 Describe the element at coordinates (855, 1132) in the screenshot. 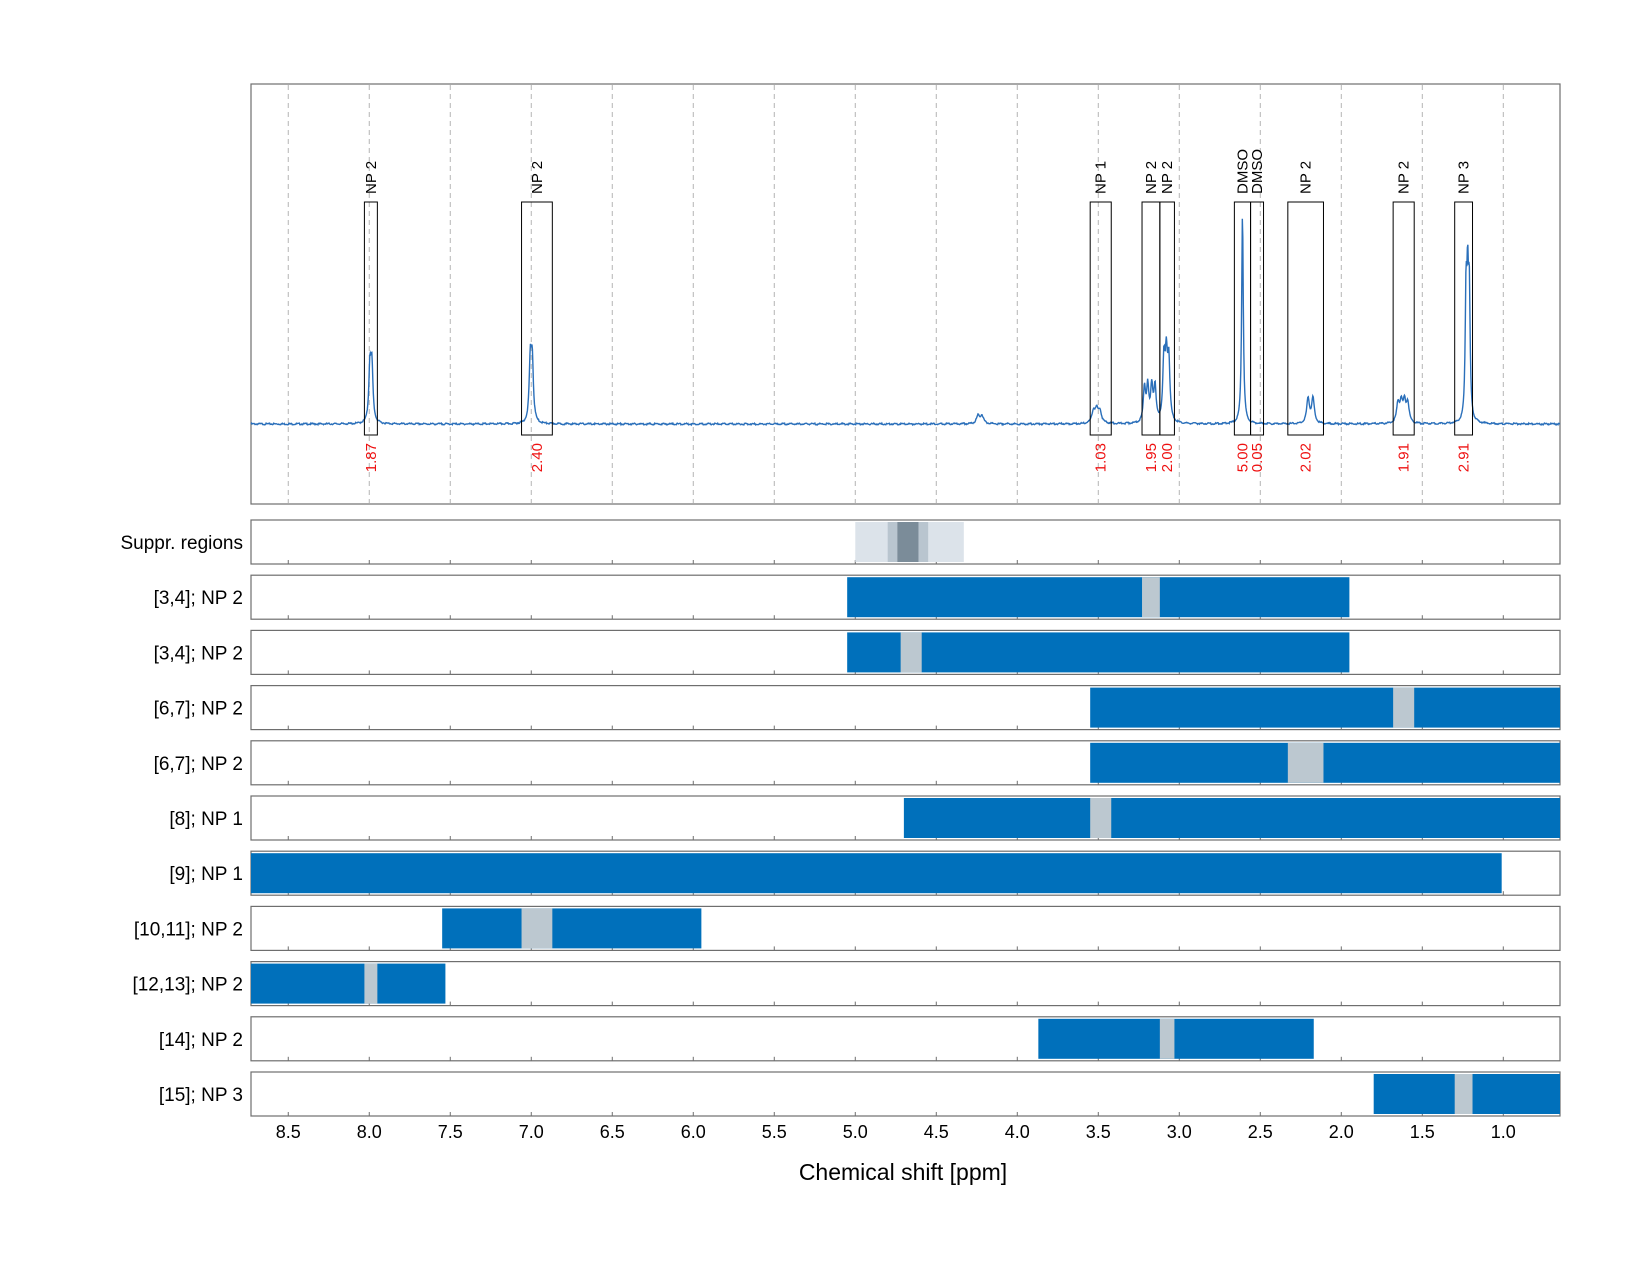

I see `x-tick-label: 5.0` at that location.